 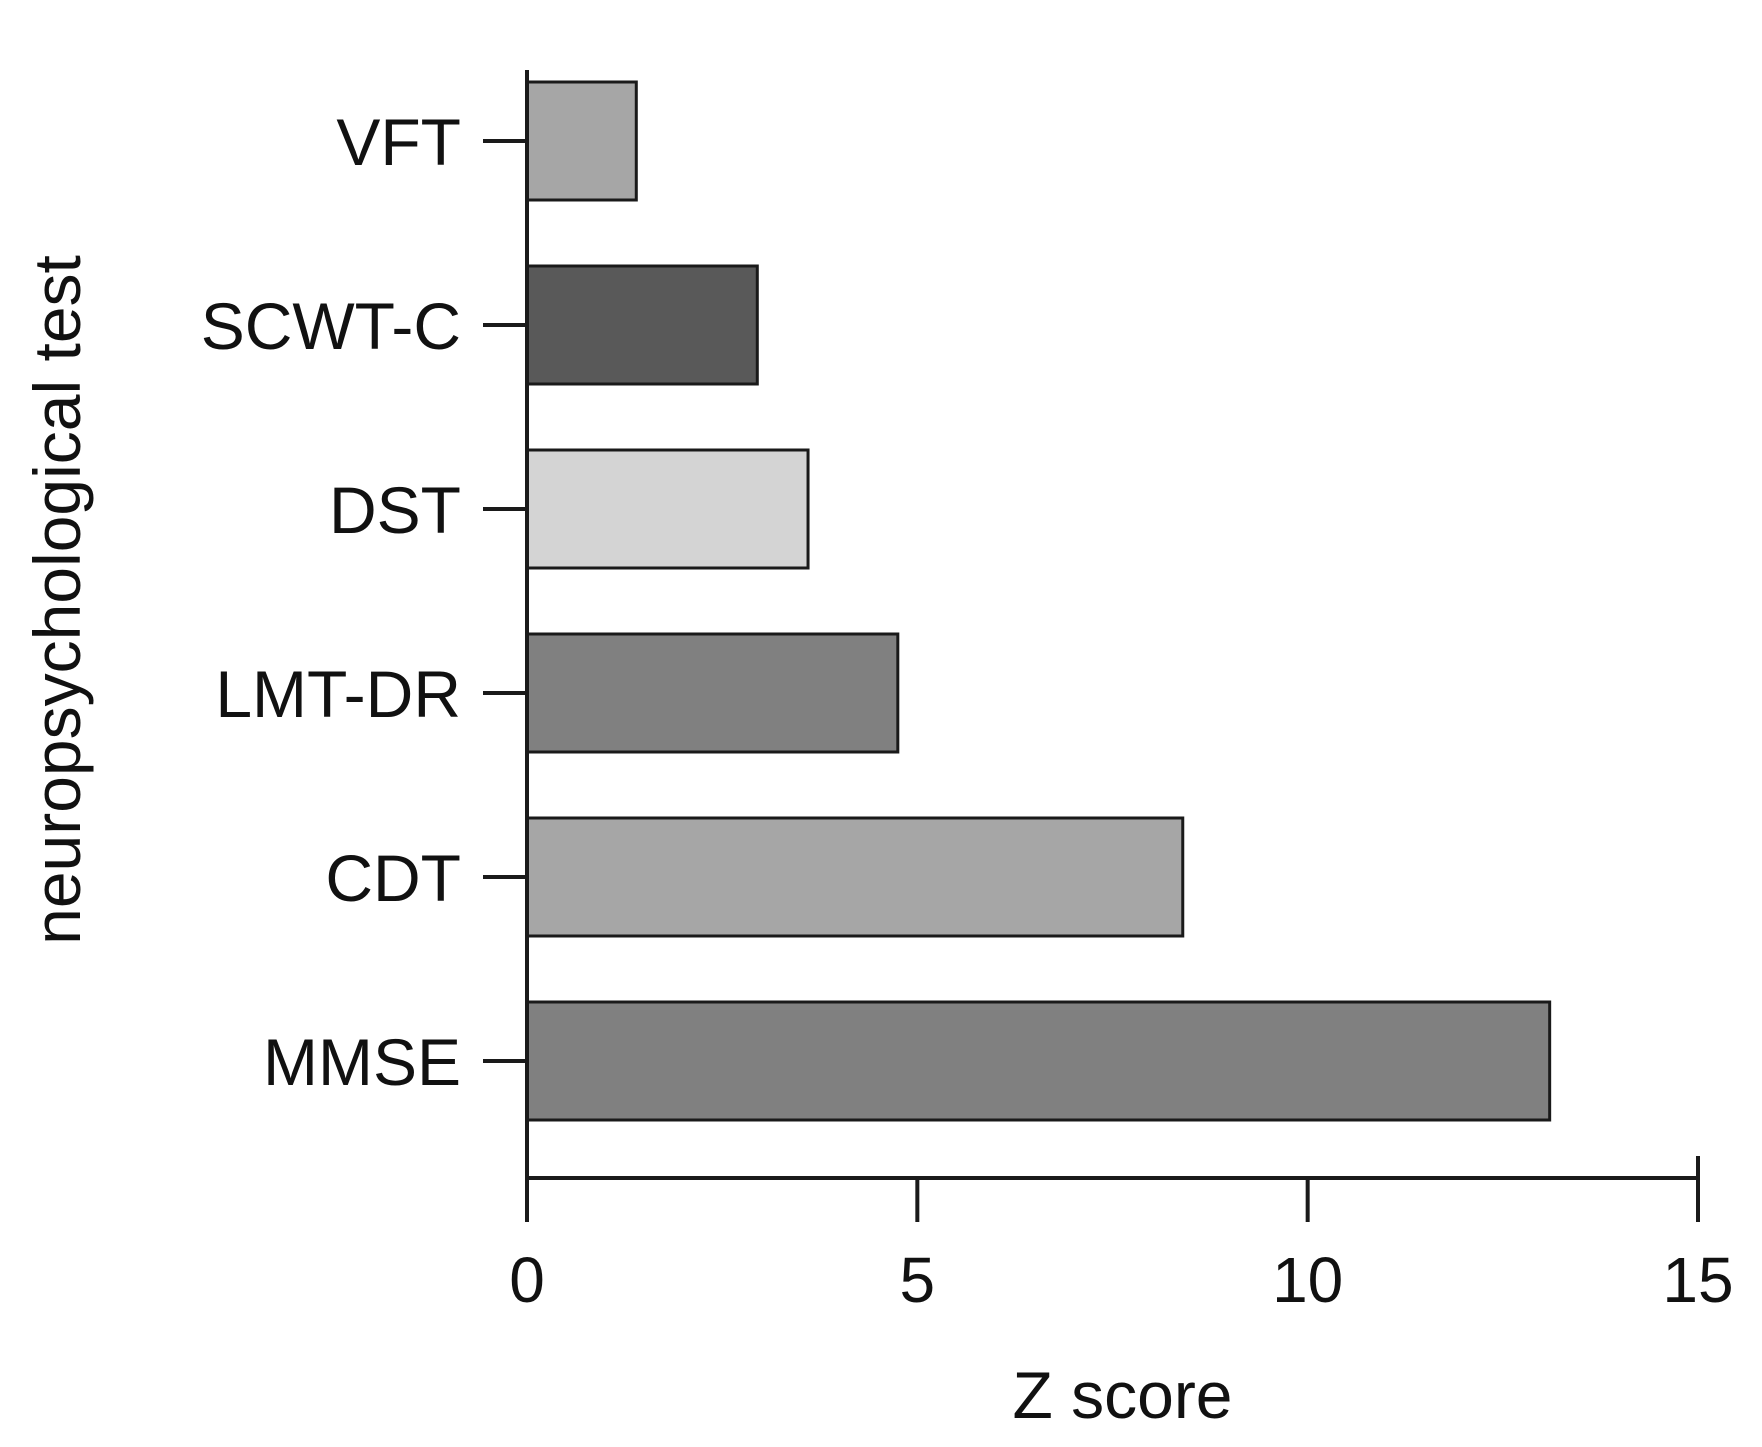 What do you see at coordinates (395, 510) in the screenshot?
I see `category-label: DST` at bounding box center [395, 510].